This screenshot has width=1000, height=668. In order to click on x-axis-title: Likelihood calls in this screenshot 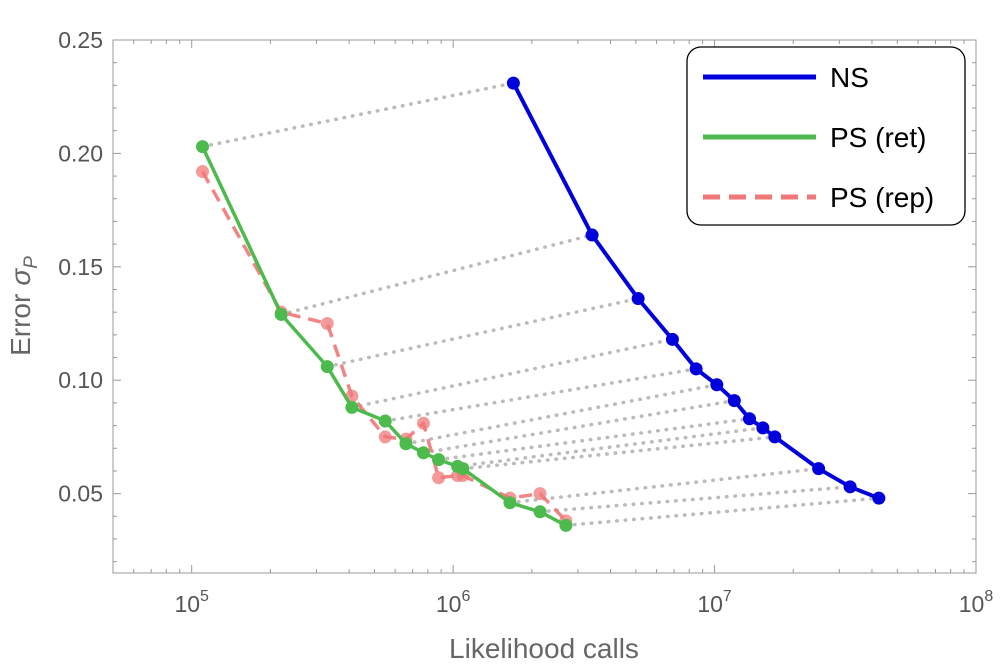, I will do `click(544, 648)`.